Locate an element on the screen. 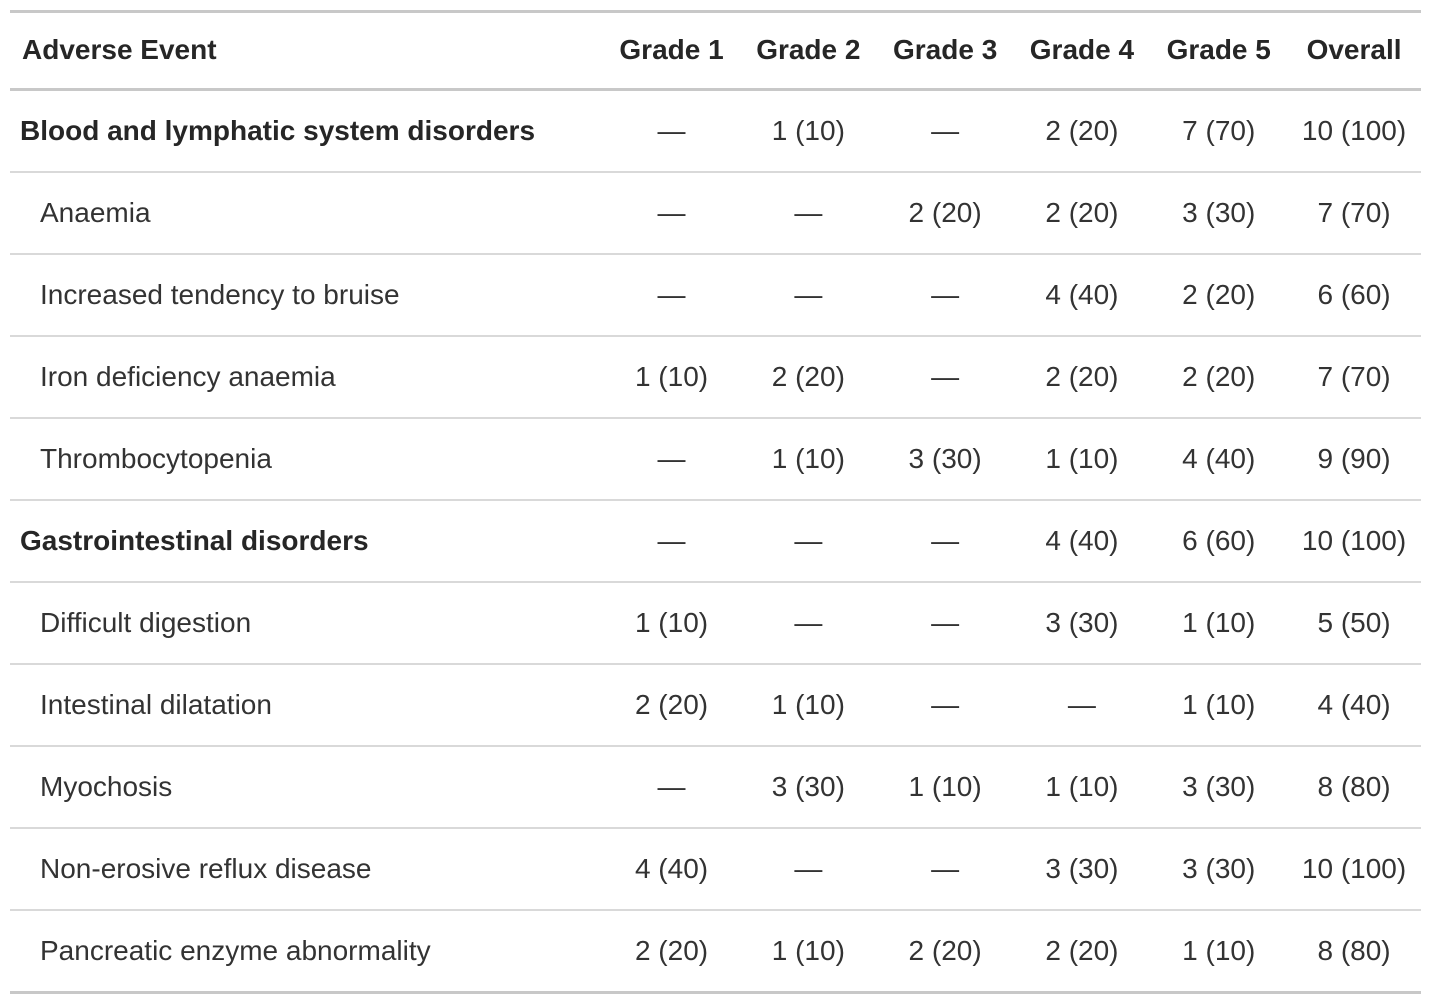  row-label: Iron deficiency anaemia is located at coordinates (307, 376).